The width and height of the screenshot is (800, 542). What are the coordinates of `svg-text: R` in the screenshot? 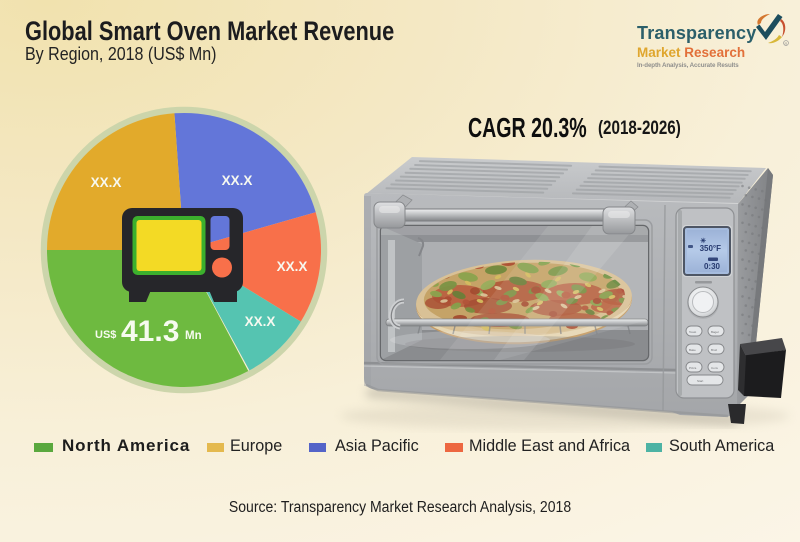 It's located at (786, 43).